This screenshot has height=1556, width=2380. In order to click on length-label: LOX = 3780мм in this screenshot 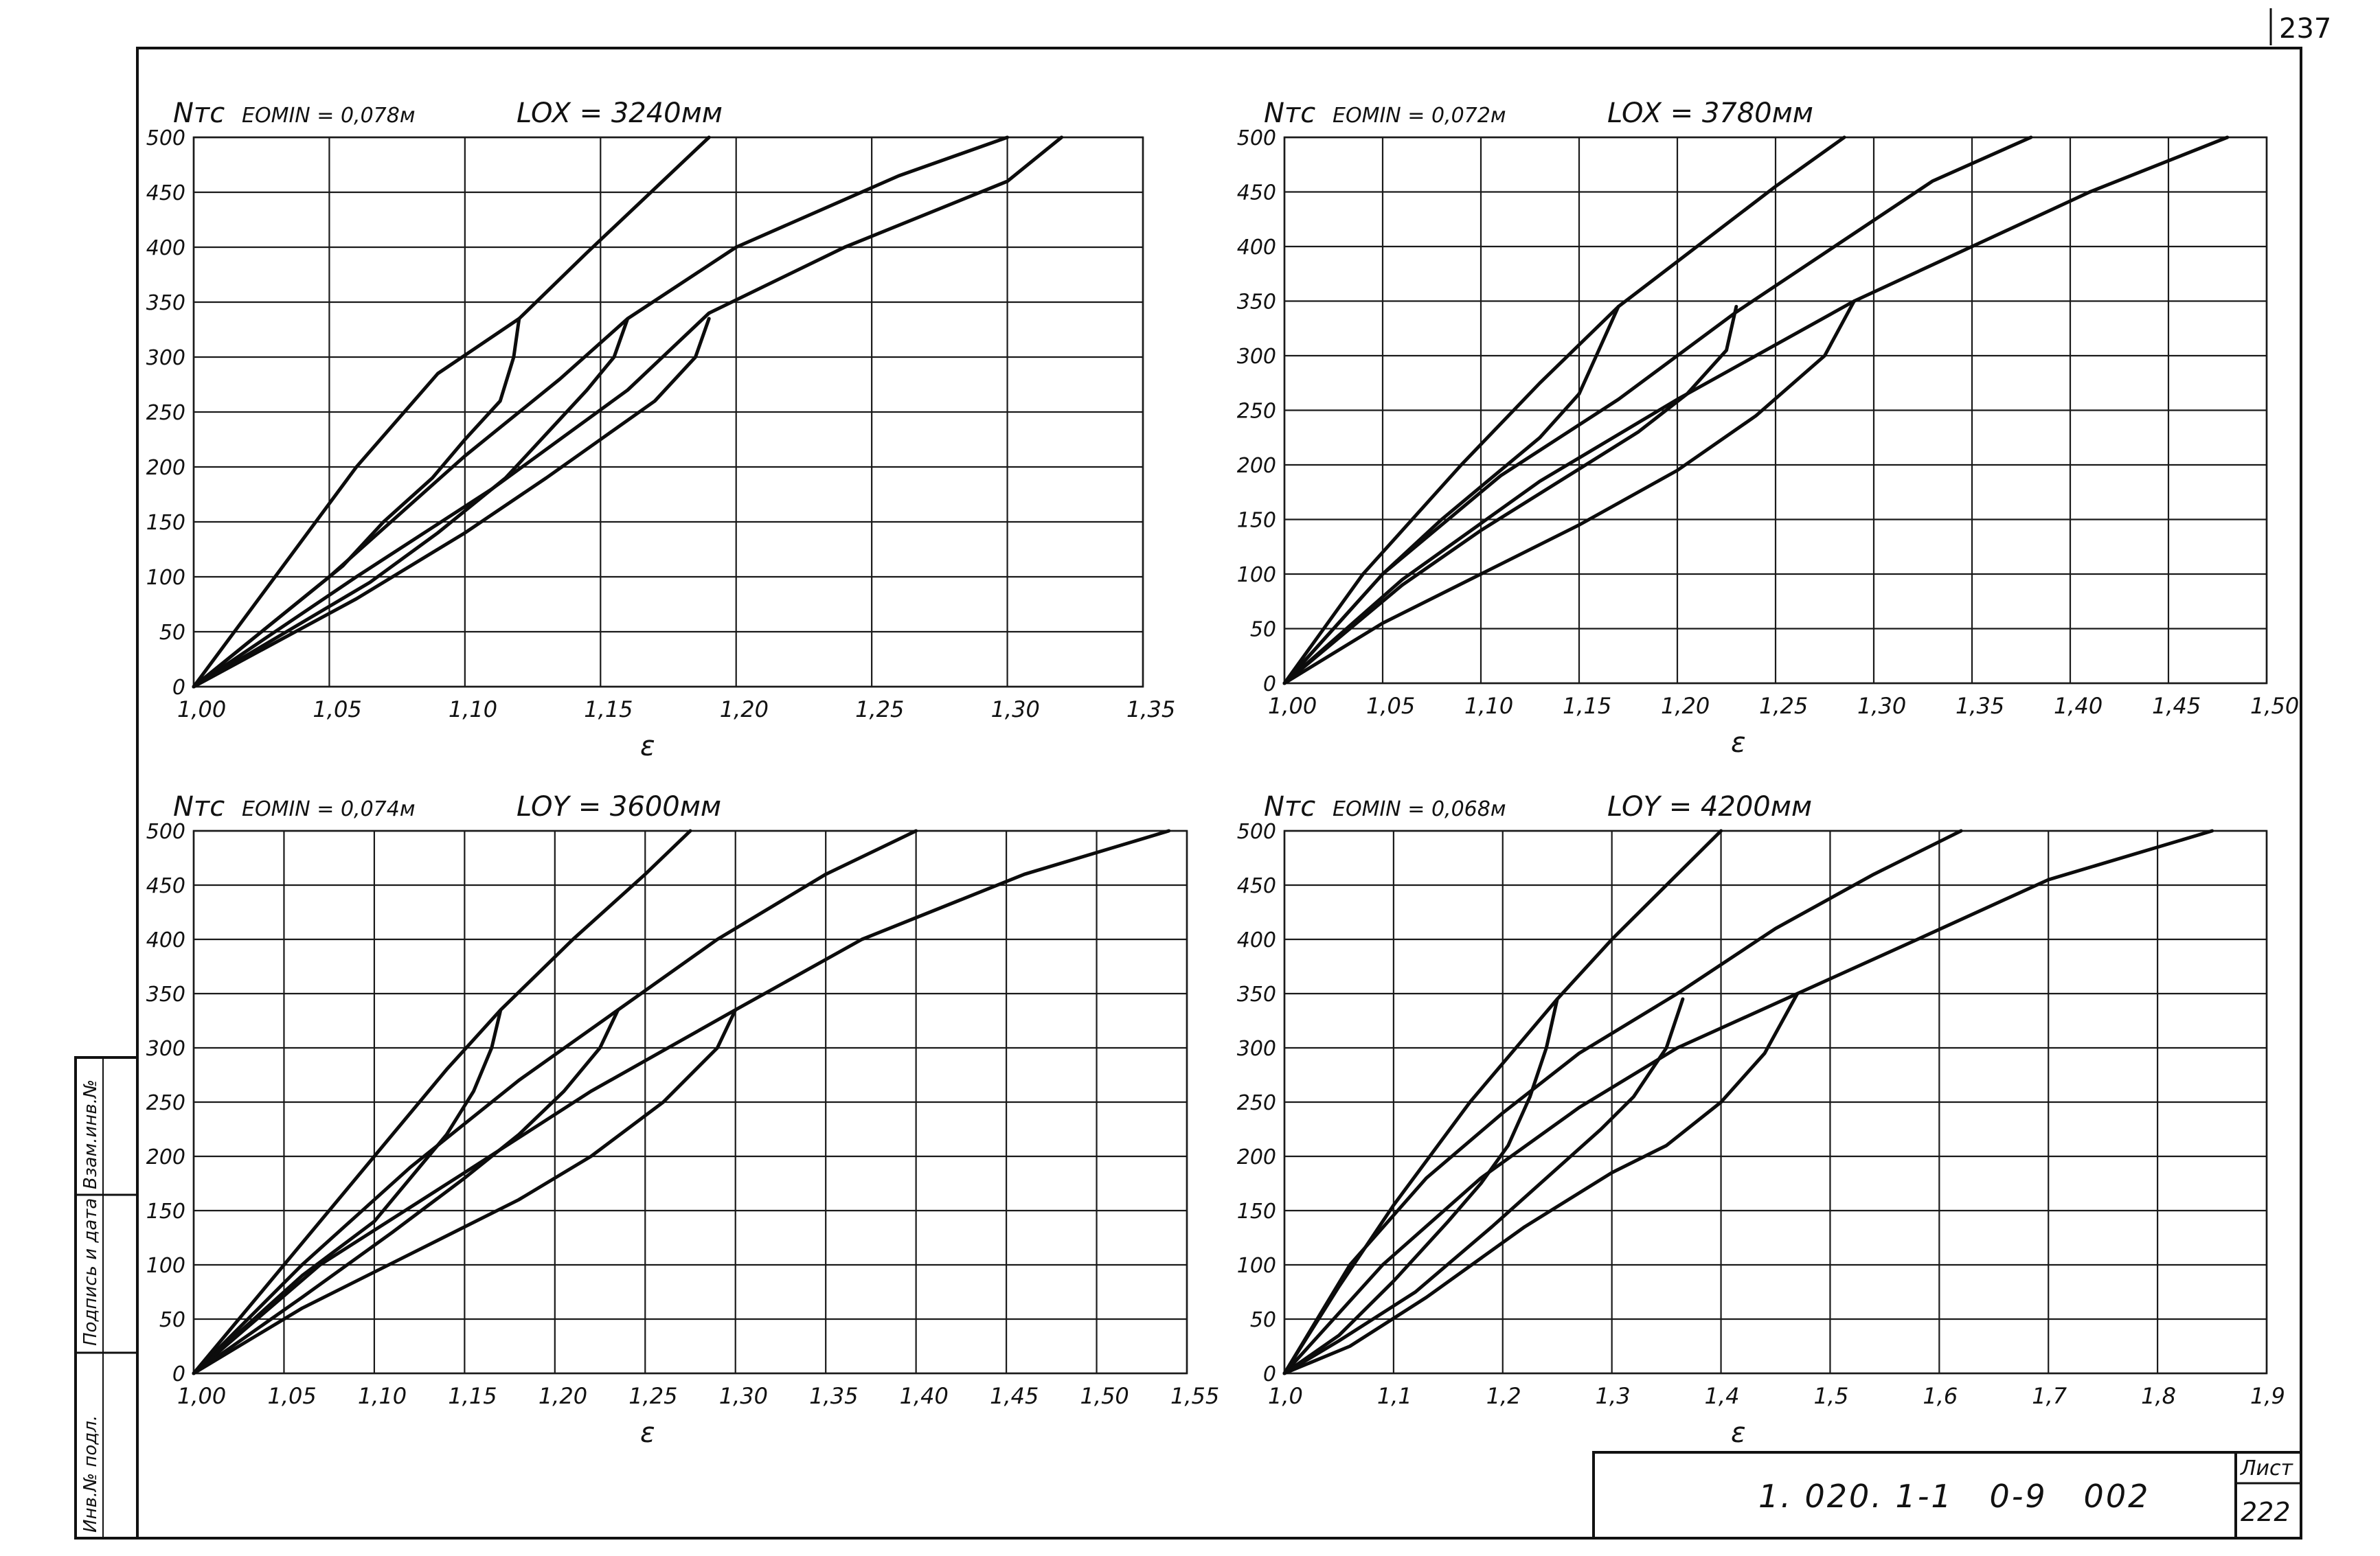, I will do `click(1710, 113)`.